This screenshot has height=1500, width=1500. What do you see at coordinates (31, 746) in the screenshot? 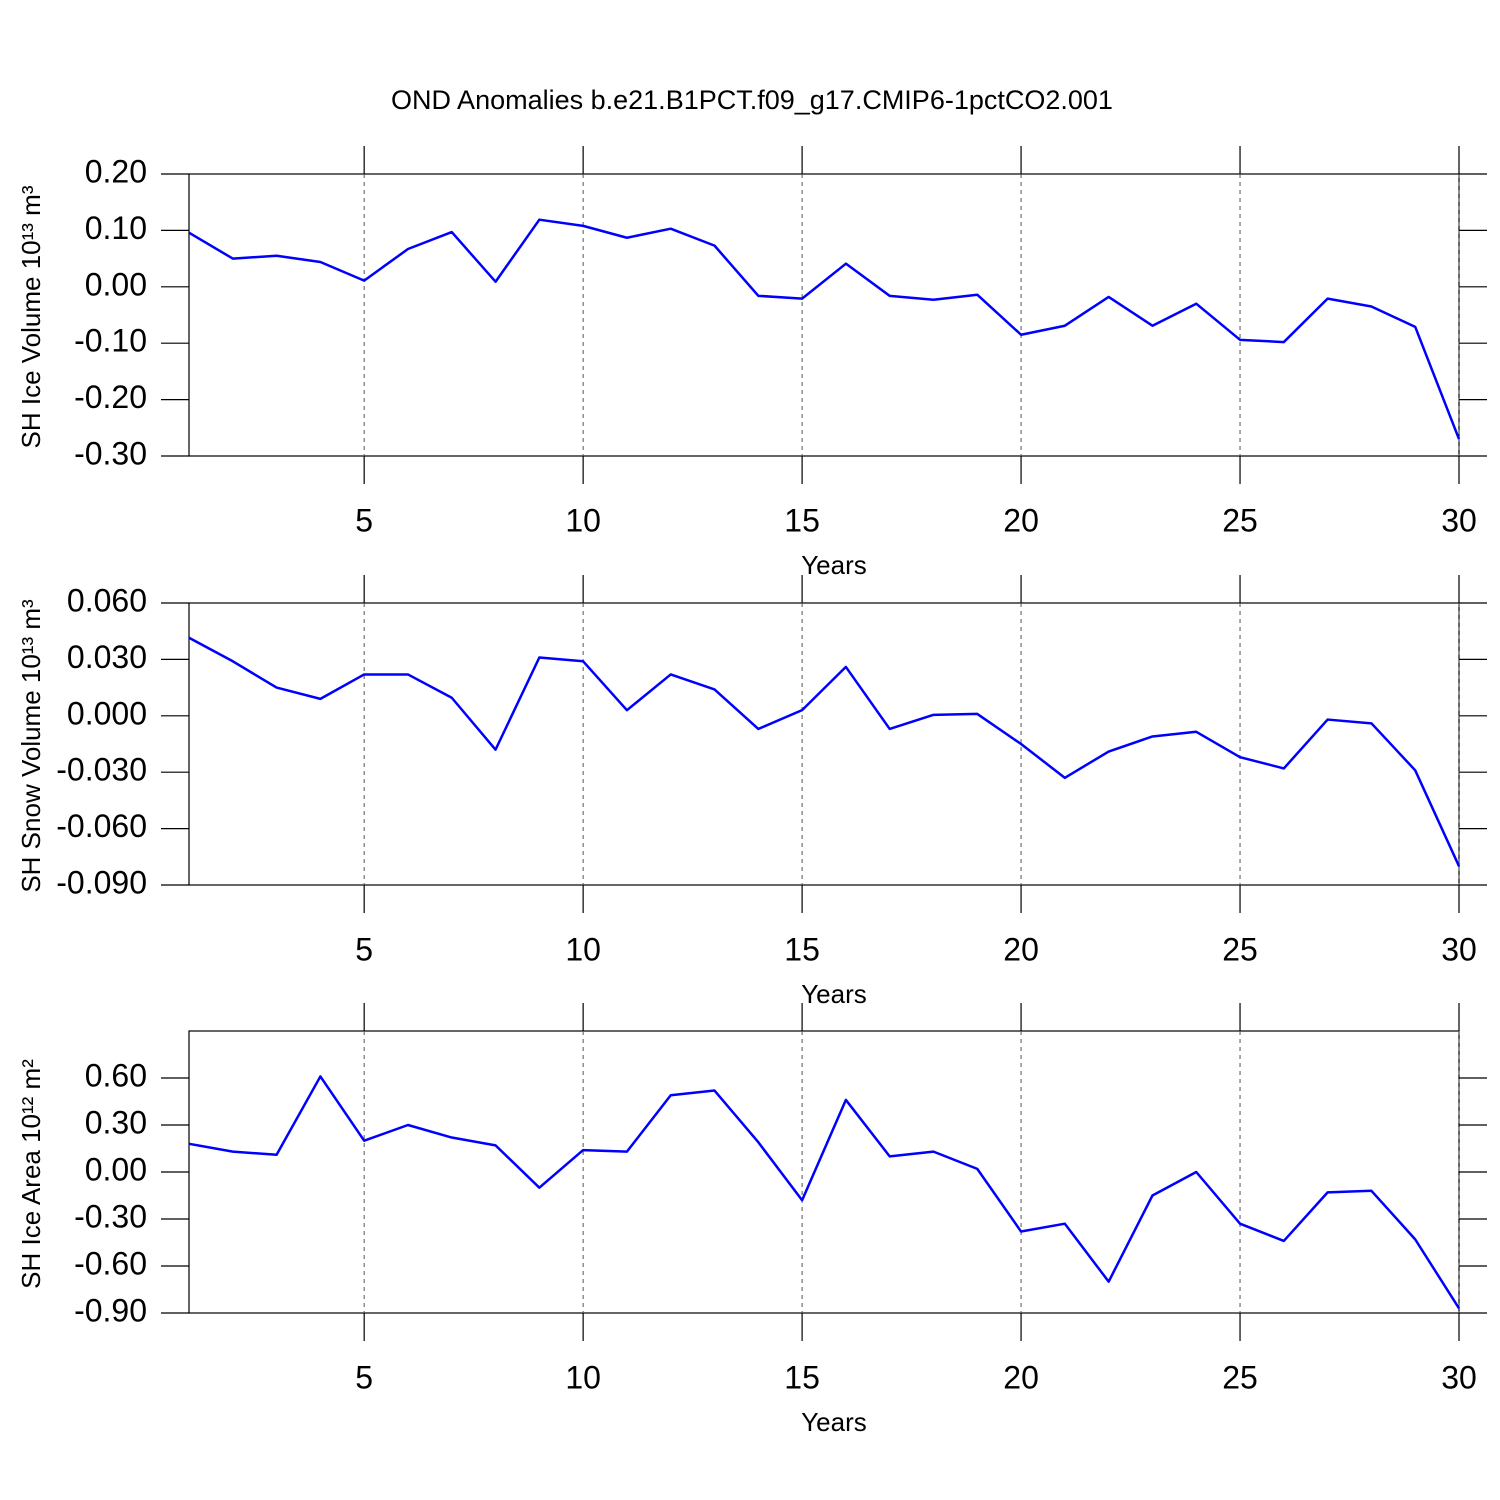
I see `y-axis-label: SH Snow Volume 10¹³ m³` at bounding box center [31, 746].